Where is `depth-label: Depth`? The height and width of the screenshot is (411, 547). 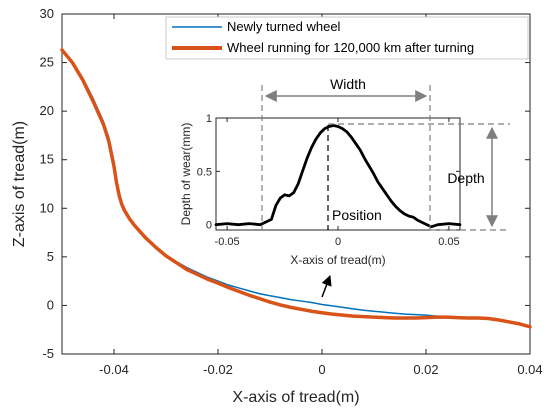 depth-label: Depth is located at coordinates (465, 178).